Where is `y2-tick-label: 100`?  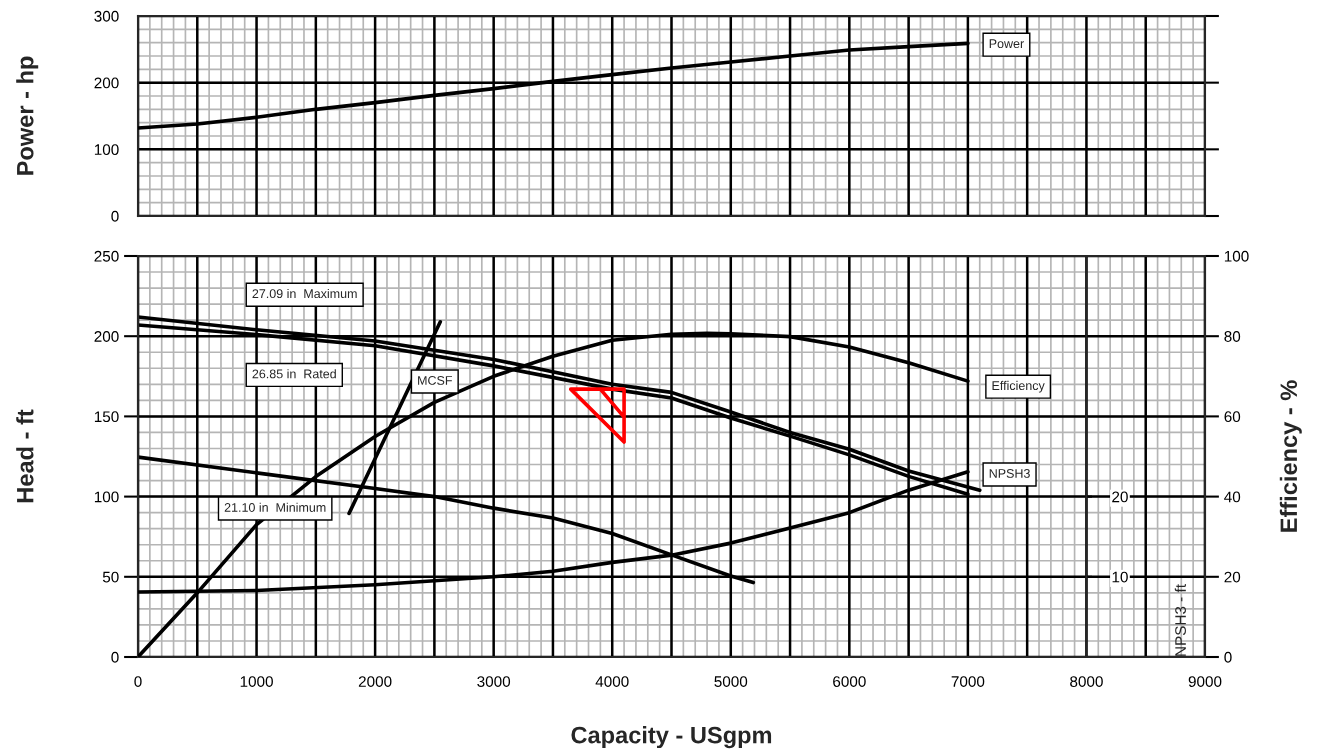
y2-tick-label: 100 is located at coordinates (1236, 256).